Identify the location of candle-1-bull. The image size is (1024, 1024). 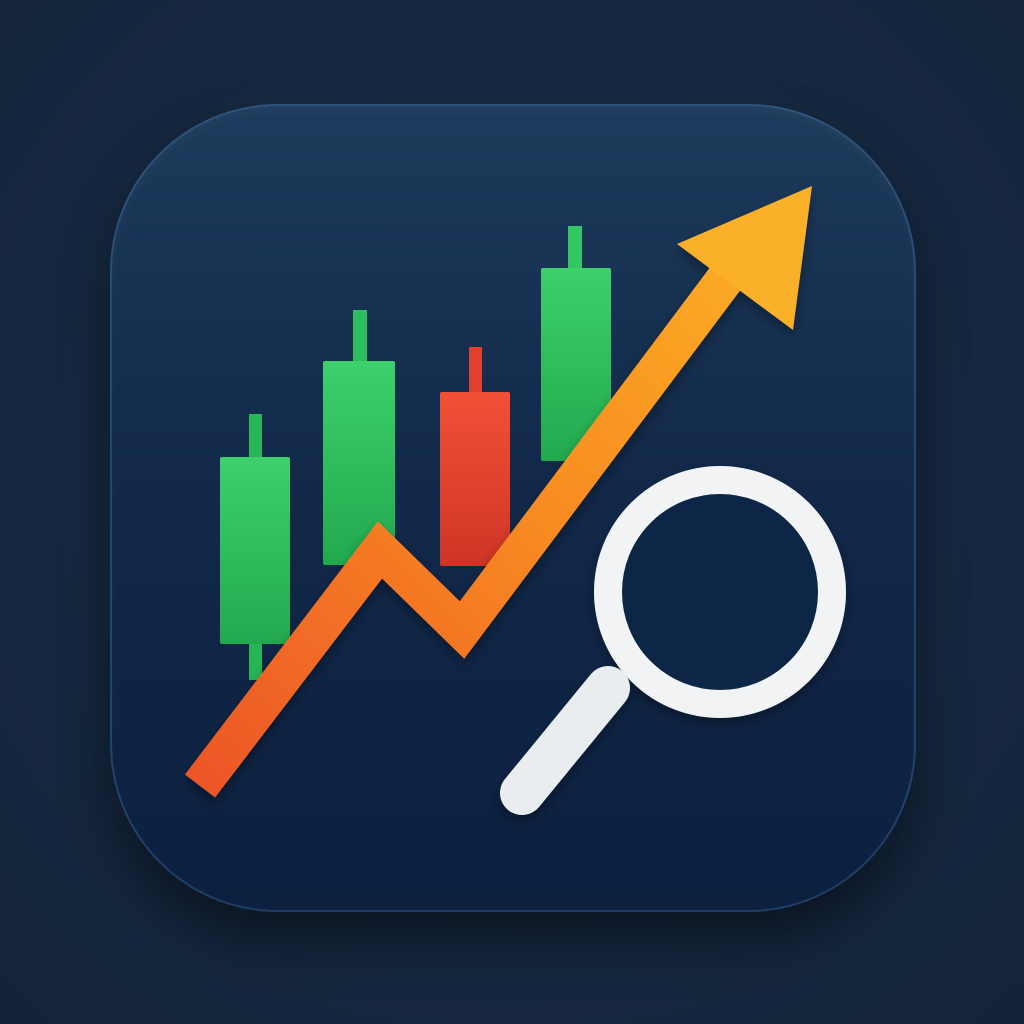
(255, 547).